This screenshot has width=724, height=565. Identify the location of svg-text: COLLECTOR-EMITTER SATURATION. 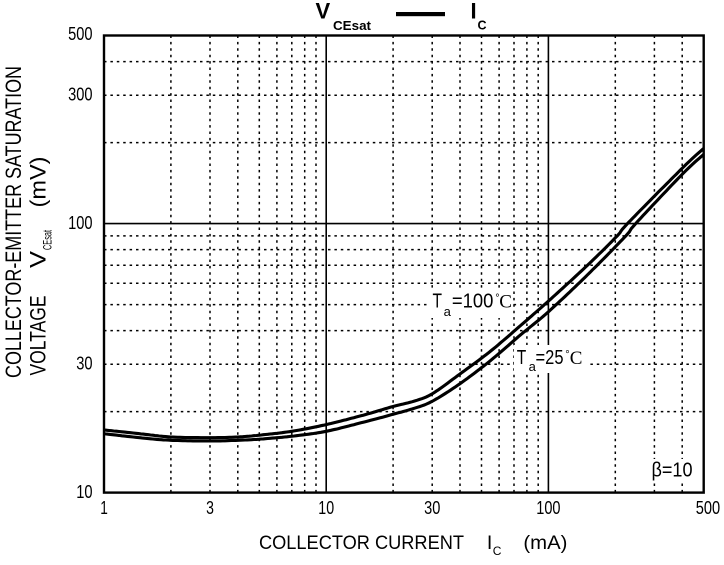
(13, 222).